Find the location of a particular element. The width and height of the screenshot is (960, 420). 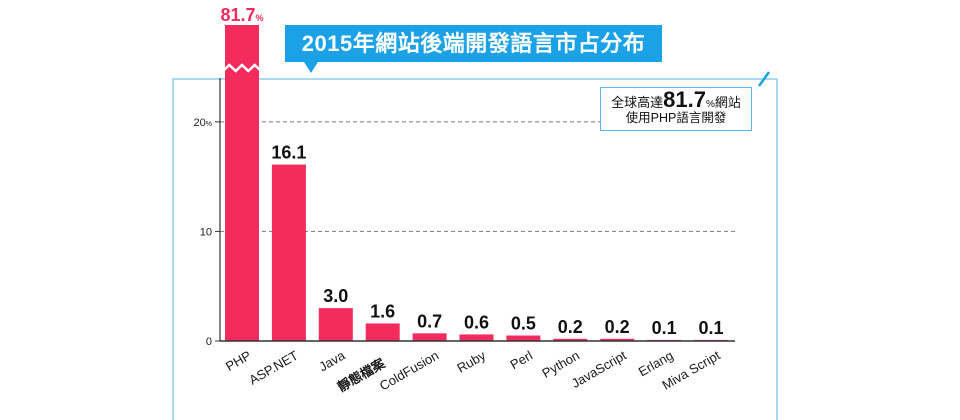

y-tick-label-20: 20% is located at coordinates (203, 123).